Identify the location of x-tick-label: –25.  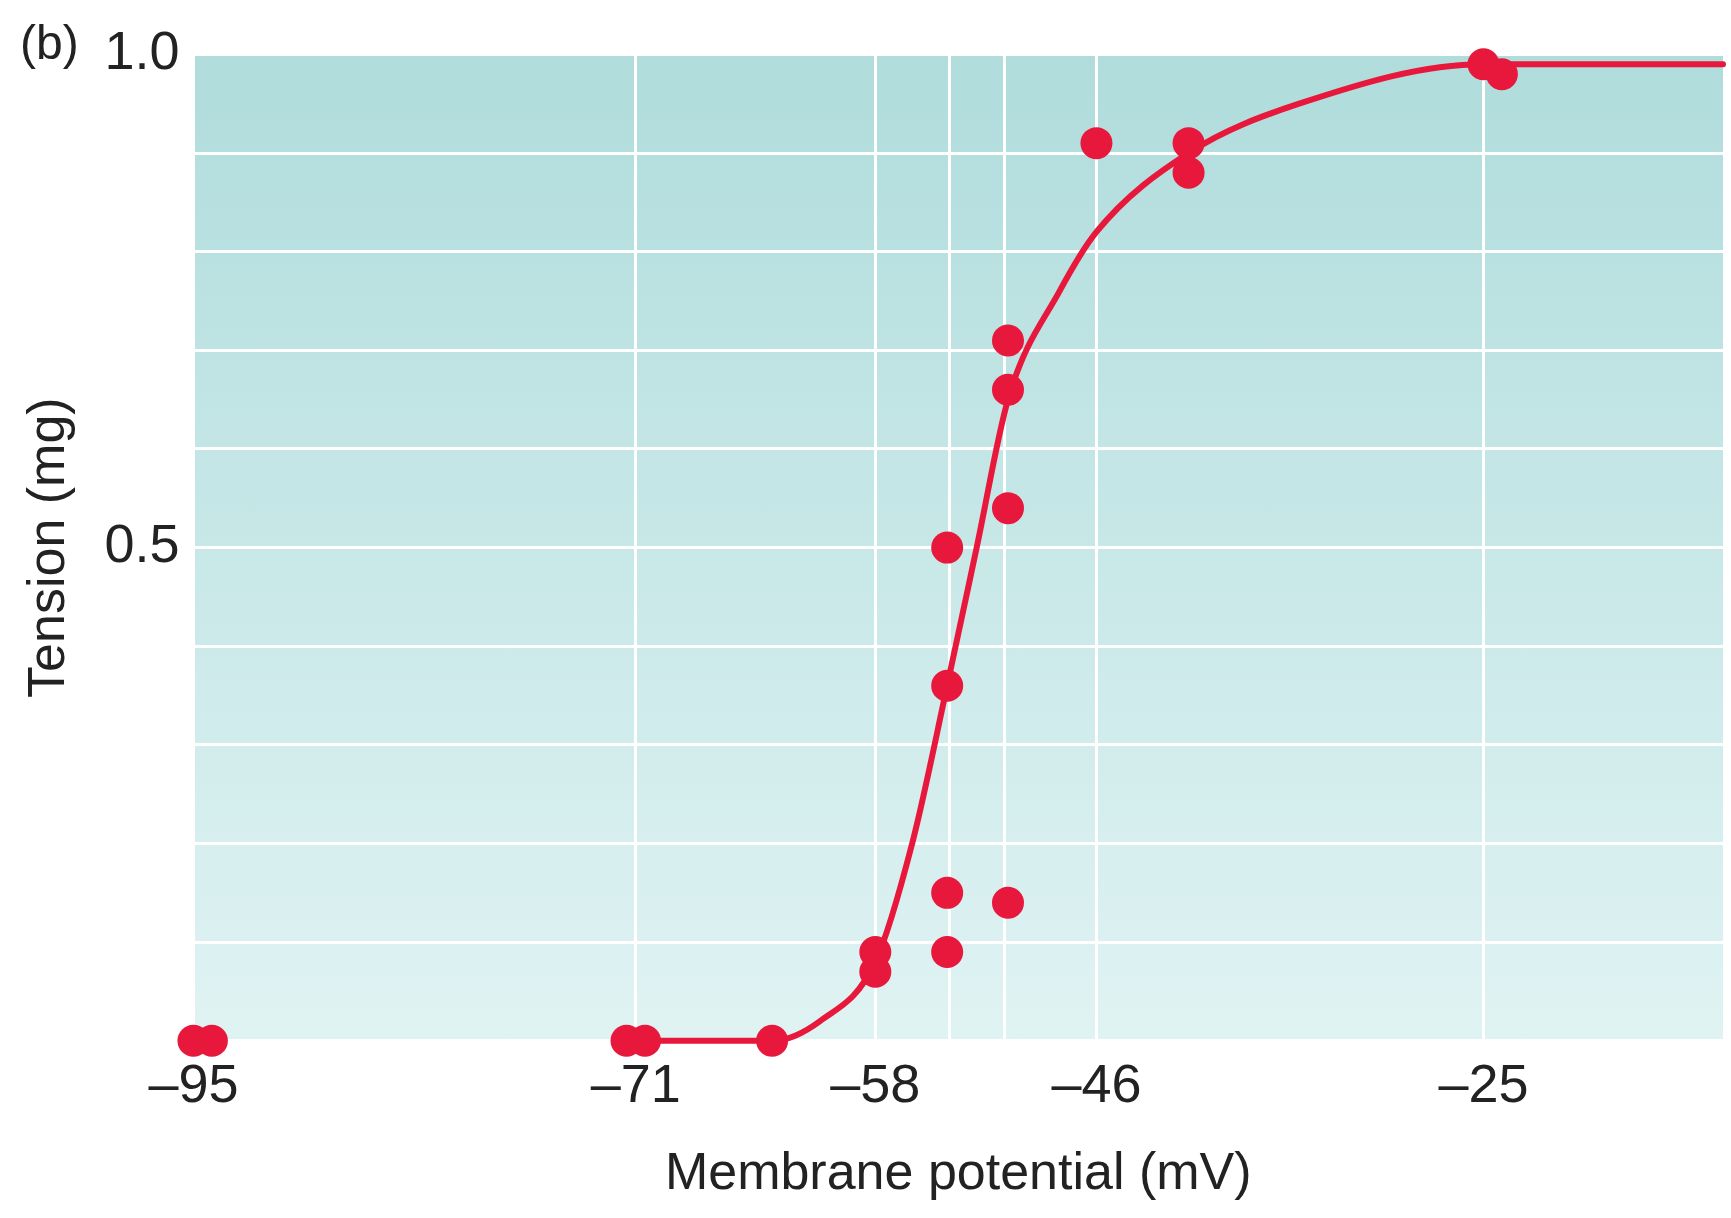
(1483, 1083).